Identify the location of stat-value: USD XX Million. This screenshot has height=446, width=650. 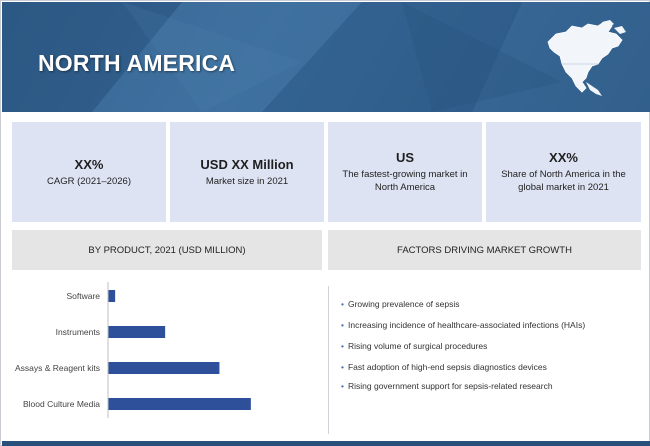
(247, 164).